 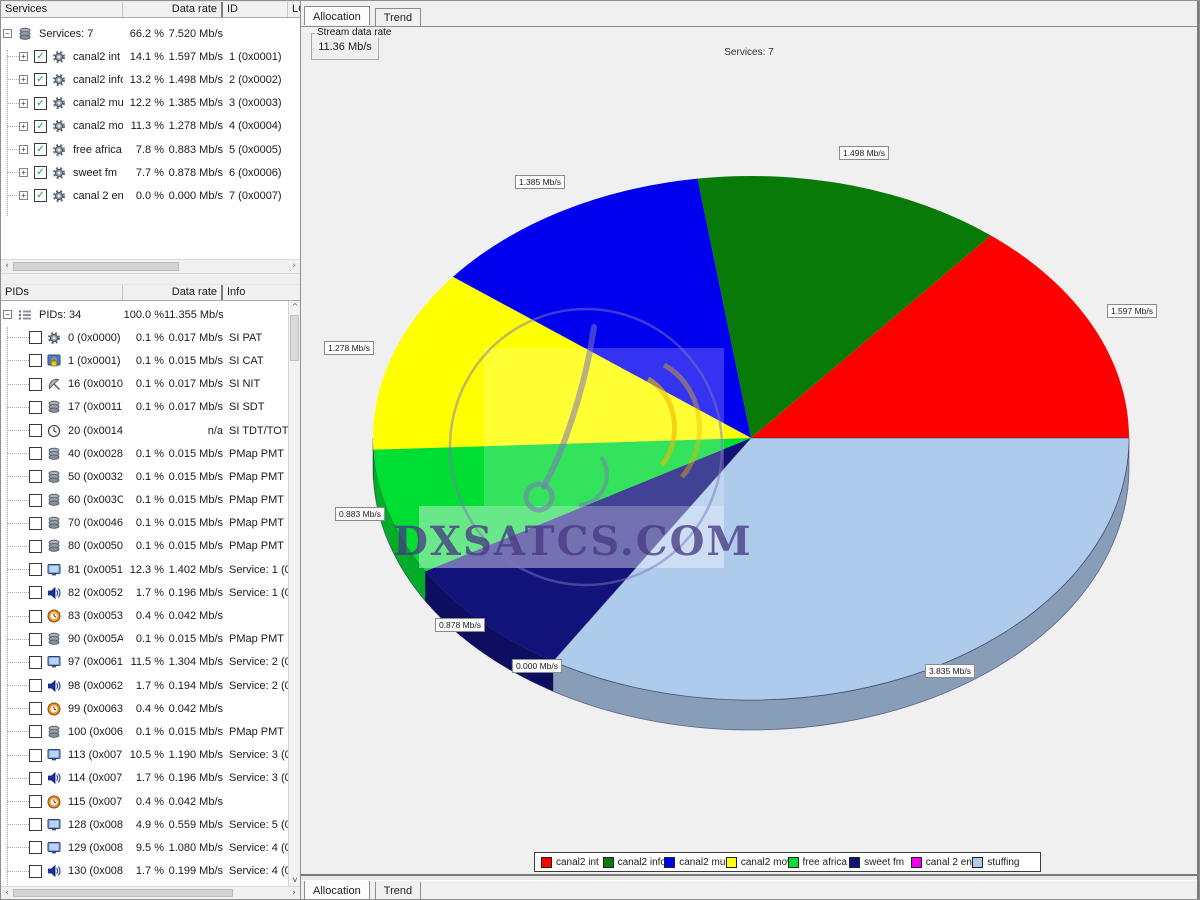 What do you see at coordinates (150, 56) in the screenshot?
I see `service-row: + ✓ canal2 int 14.1 % 1.597 Mb/s 1 (0x0001)` at bounding box center [150, 56].